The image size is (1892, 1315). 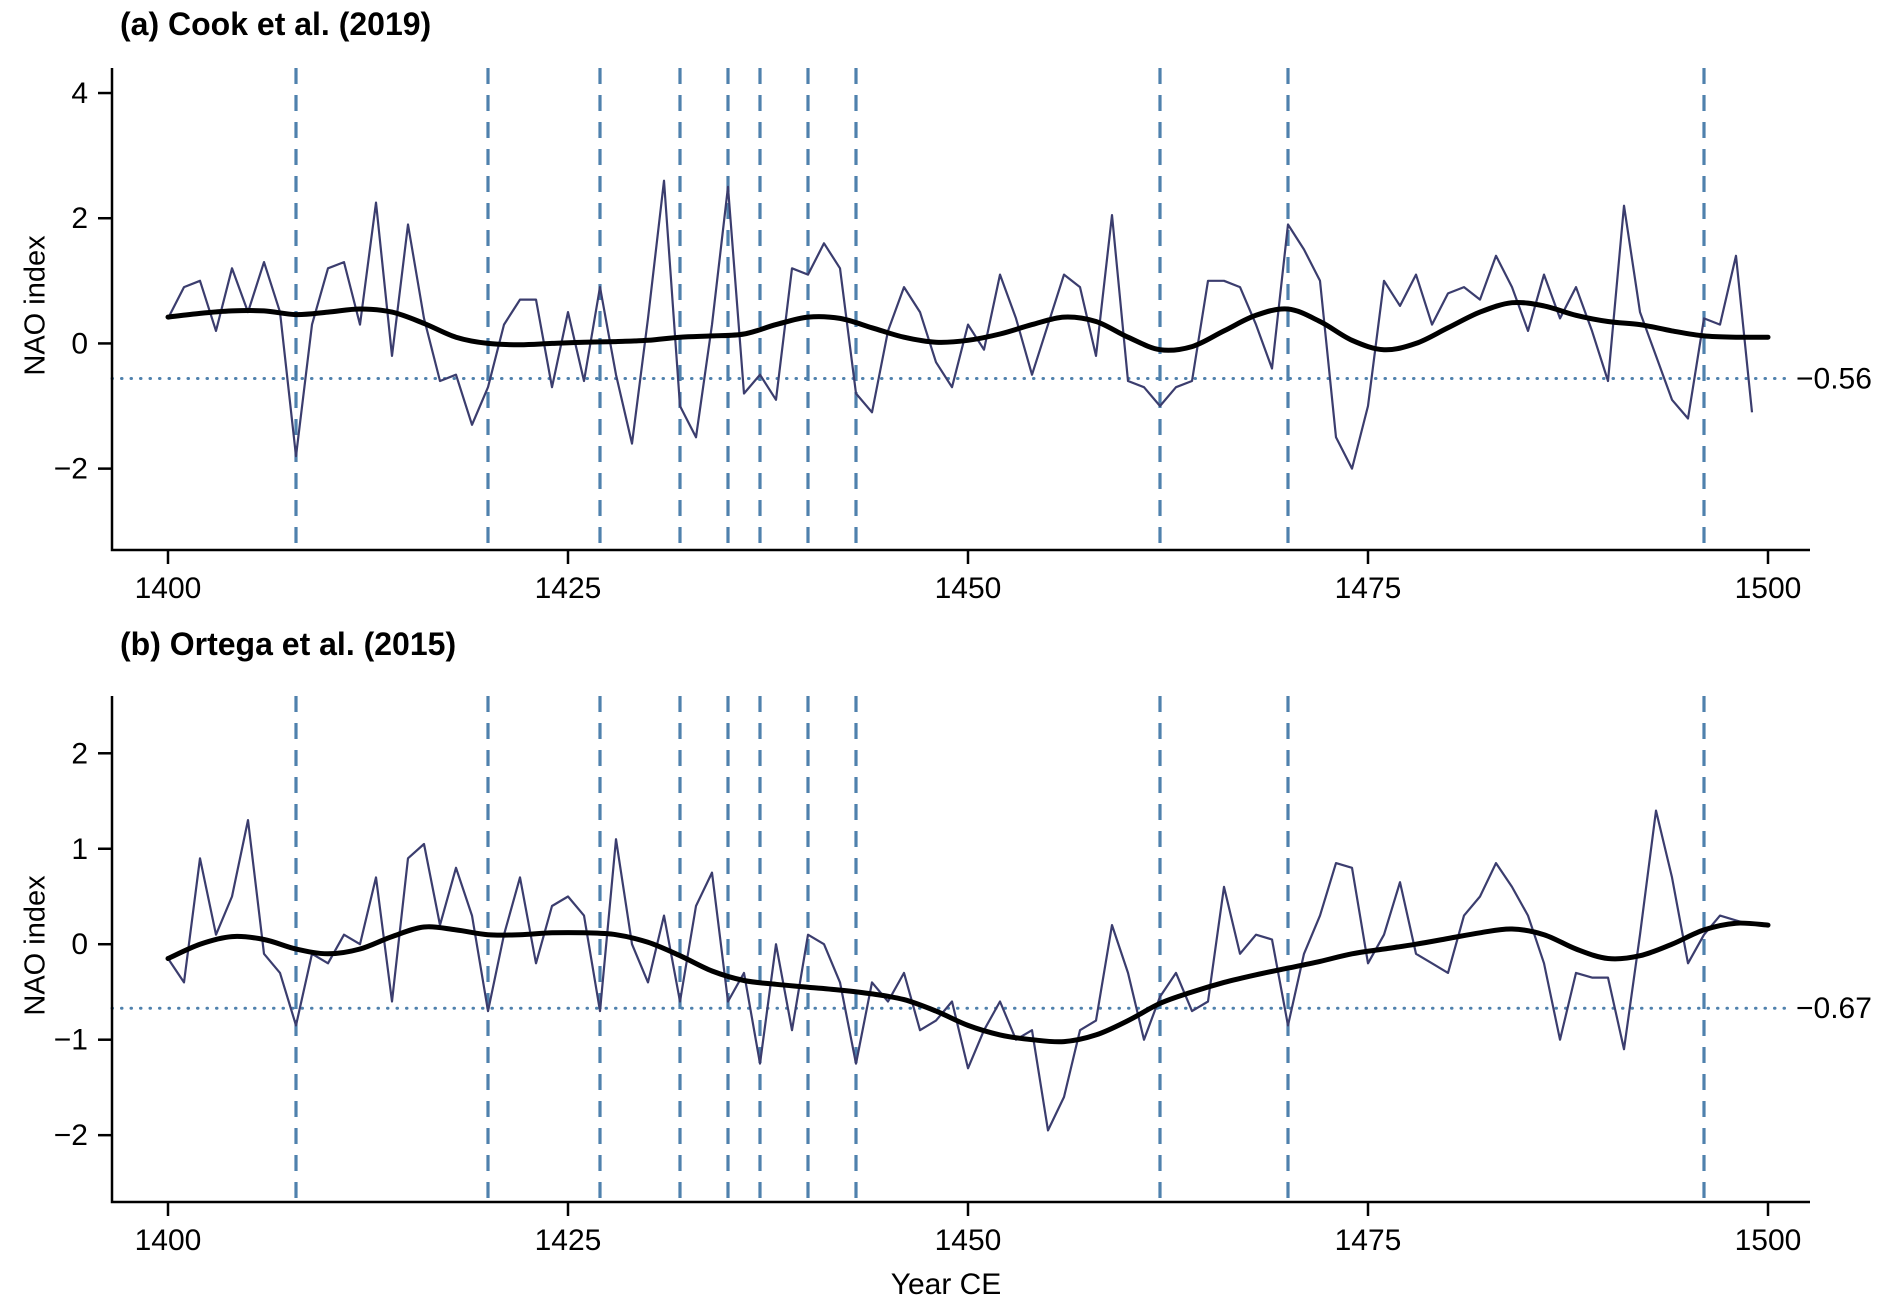 I want to click on panel-a-title: (a) Cook et al. (2019), so click(x=276, y=24).